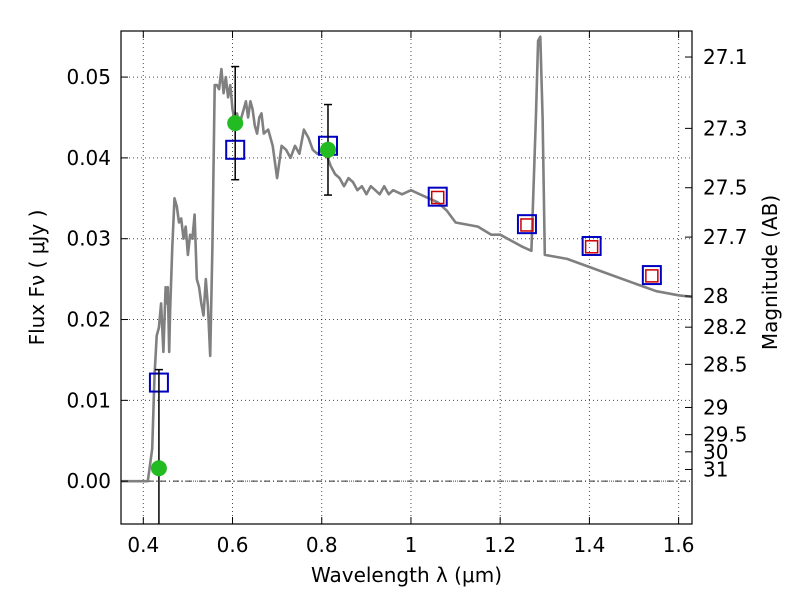 The height and width of the screenshot is (600, 800). I want to click on y-tick-label: 0.03, so click(88, 239).